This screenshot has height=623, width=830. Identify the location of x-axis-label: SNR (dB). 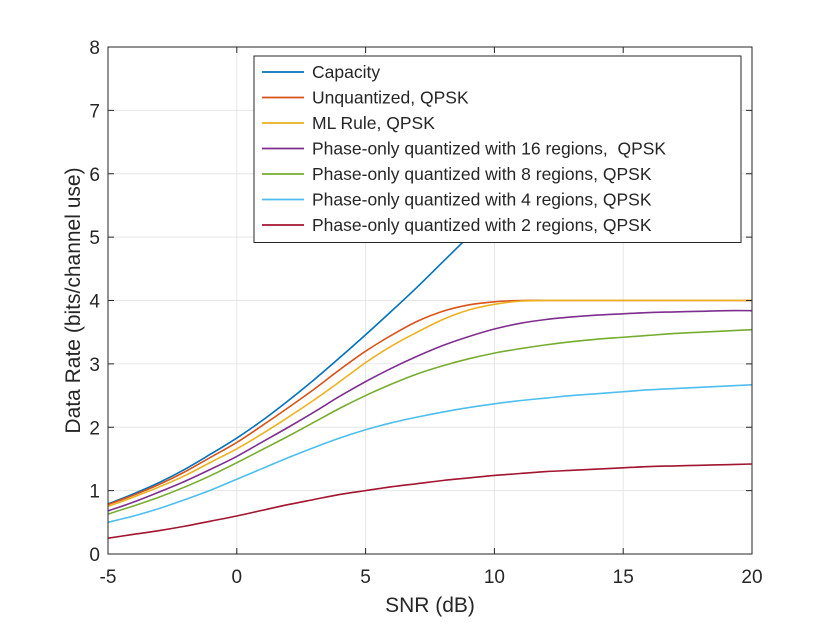
(430, 605).